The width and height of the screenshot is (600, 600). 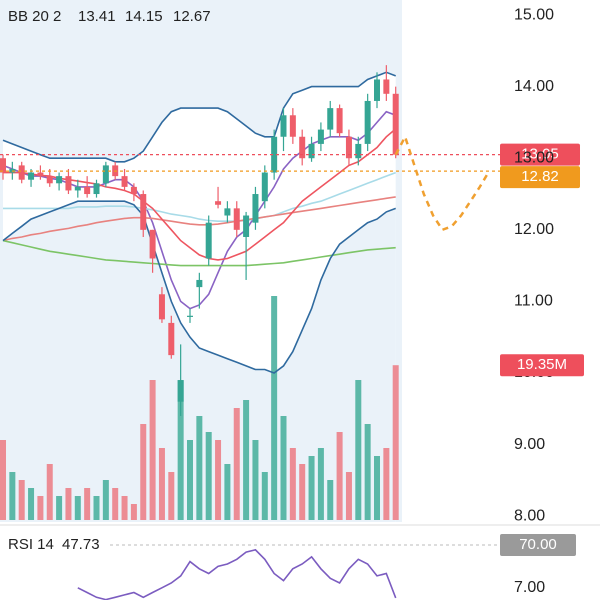 I want to click on y-tick-label: 14.00, so click(x=534, y=86).